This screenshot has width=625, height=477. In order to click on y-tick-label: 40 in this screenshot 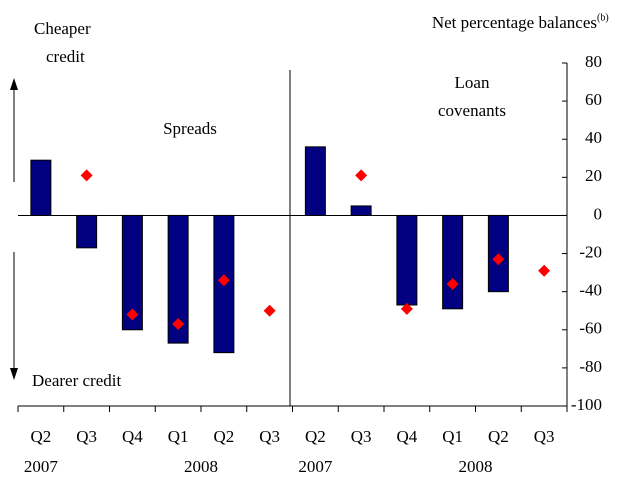, I will do `click(593, 137)`.